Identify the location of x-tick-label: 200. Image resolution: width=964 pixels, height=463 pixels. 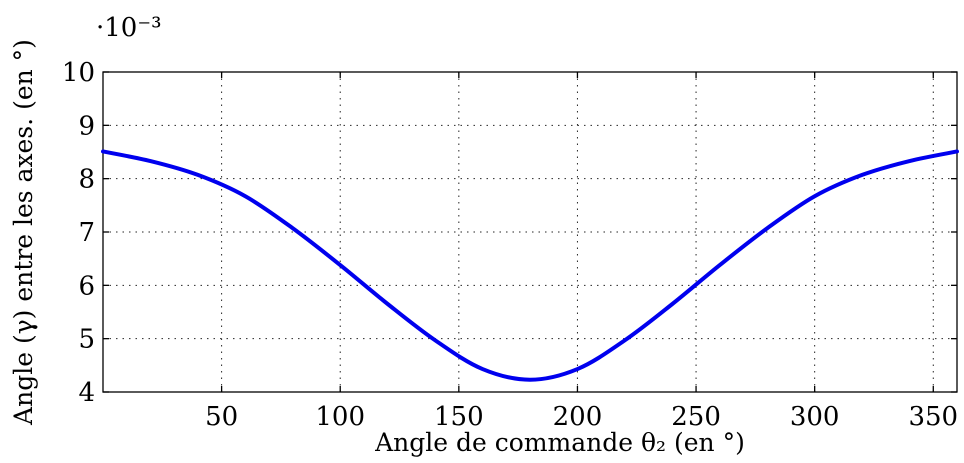
(578, 417).